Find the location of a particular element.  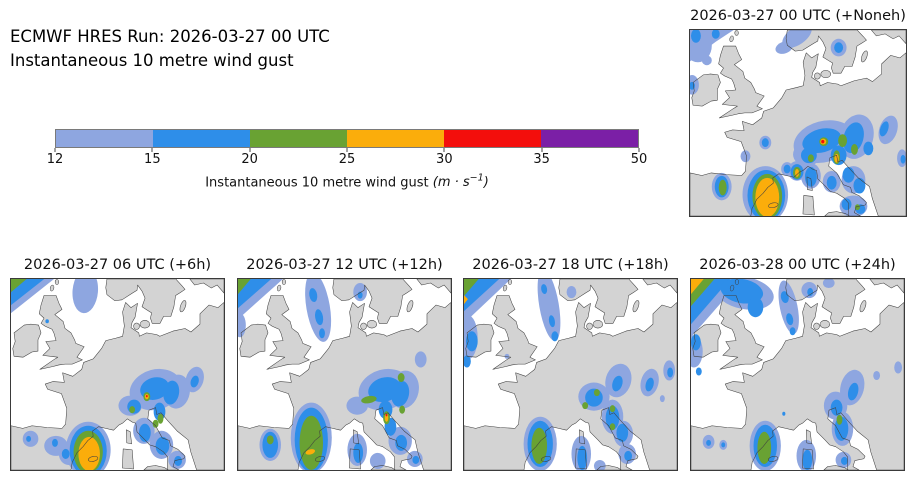

figure-title-line1: ECMWF HRES Run: 2026-03-27 00 UTC is located at coordinates (170, 36).